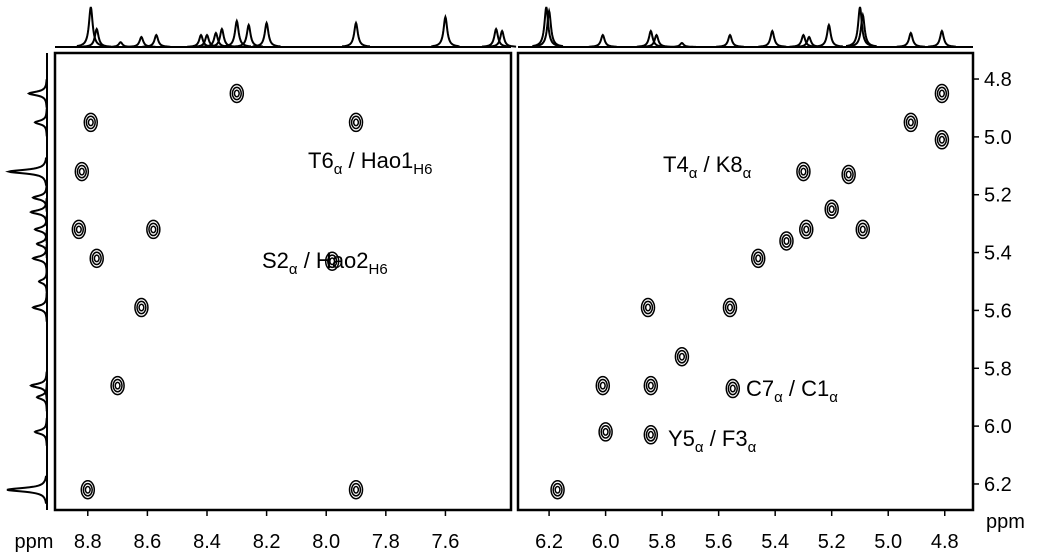 The width and height of the screenshot is (1050, 560). I want to click on annotation: T4α / K8α, so click(707, 167).